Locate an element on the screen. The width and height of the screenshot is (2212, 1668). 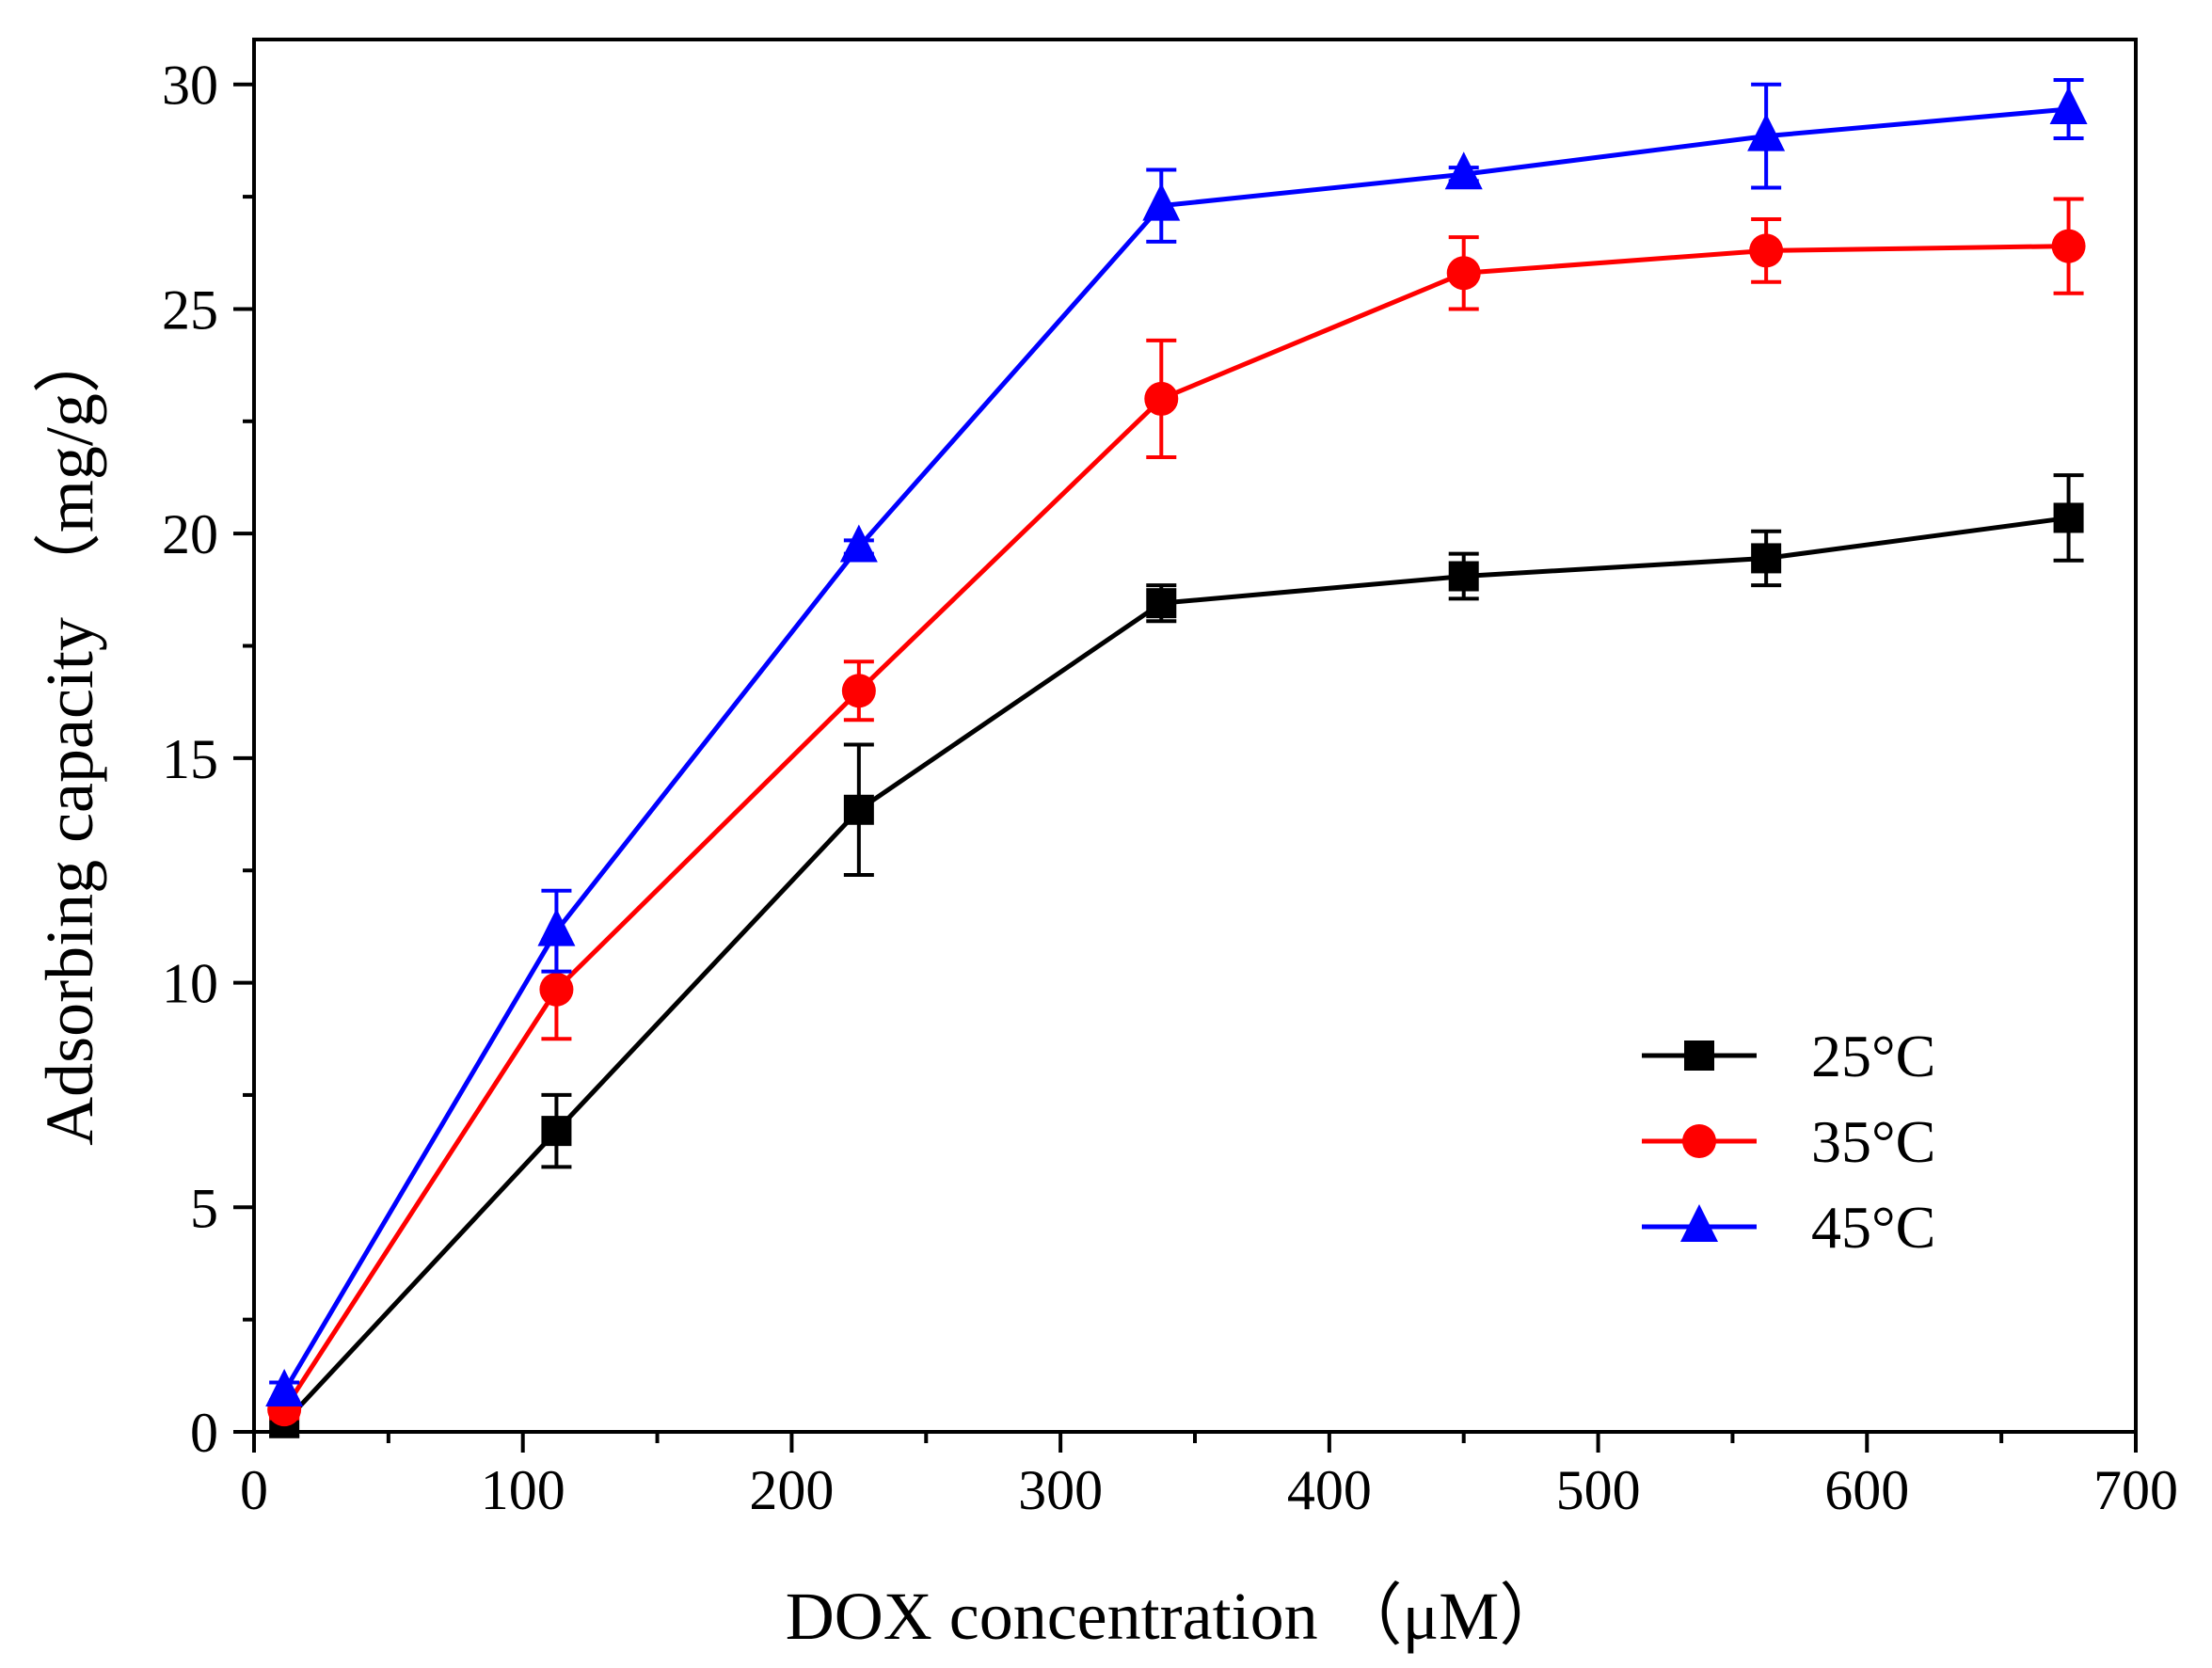
x-tick-label: 400 is located at coordinates (1329, 1490).